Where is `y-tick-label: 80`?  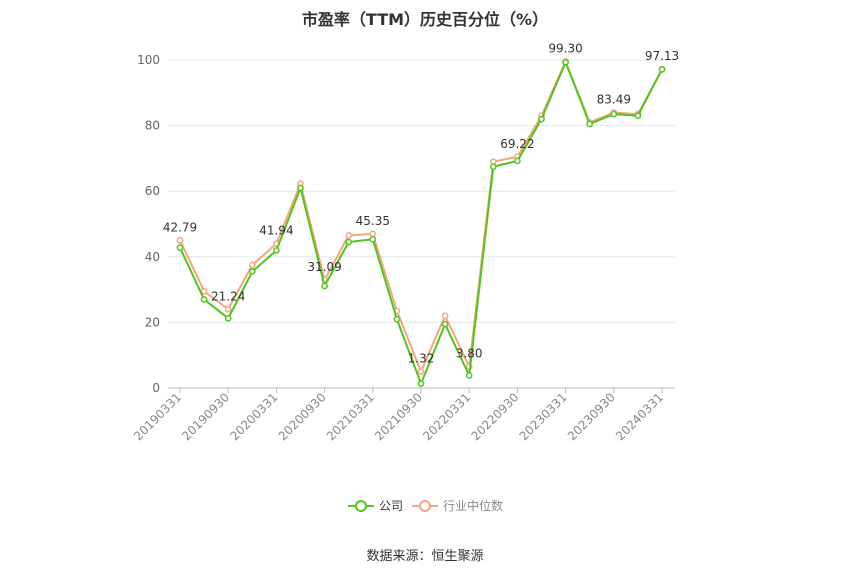
y-tick-label: 80 is located at coordinates (152, 126).